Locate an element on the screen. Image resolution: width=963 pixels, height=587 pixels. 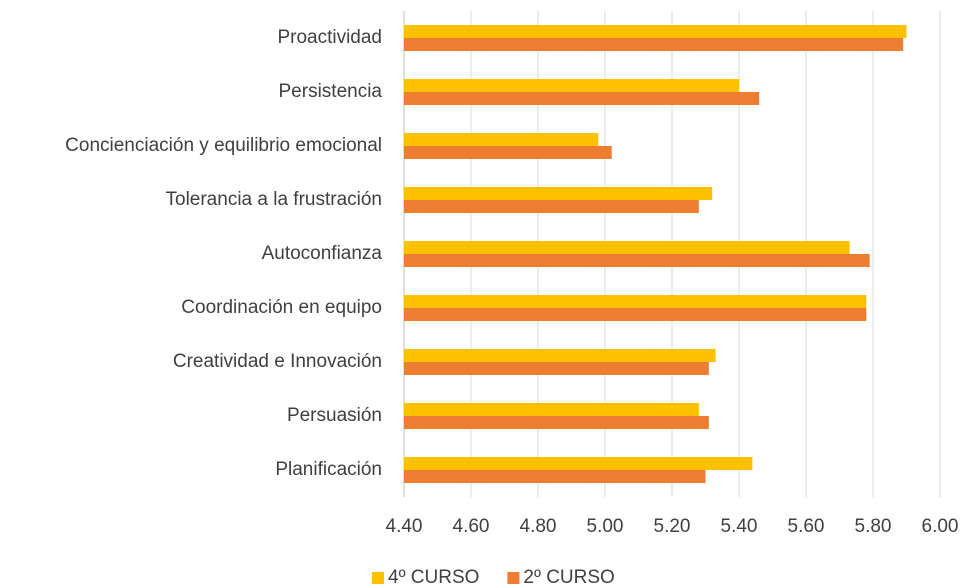
y-tick-label: Persuasión is located at coordinates (334, 415).